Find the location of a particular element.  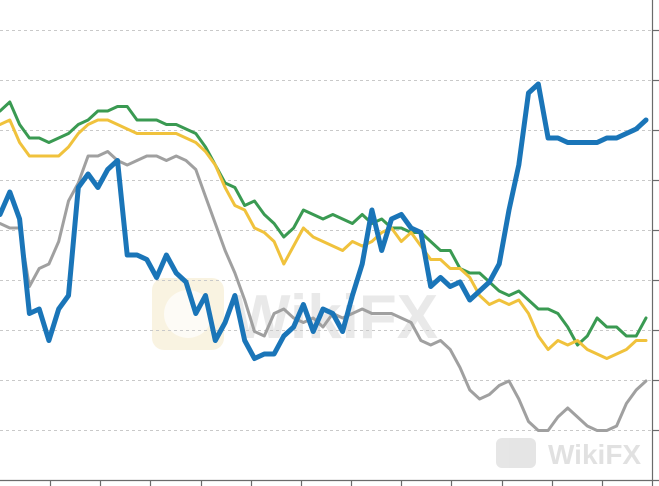

footer-watermark-logo is located at coordinates (516, 453).